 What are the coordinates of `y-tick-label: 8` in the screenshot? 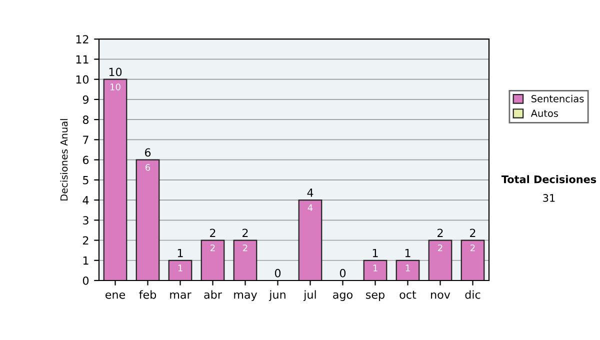 It's located at (85, 120).